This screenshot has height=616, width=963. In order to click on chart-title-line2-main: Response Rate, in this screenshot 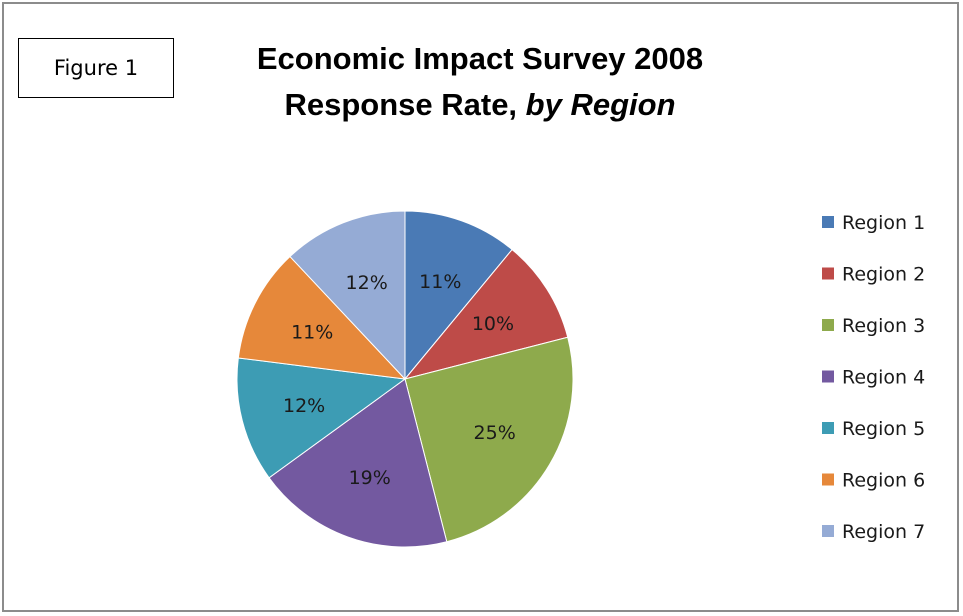, I will do `click(405, 104)`.